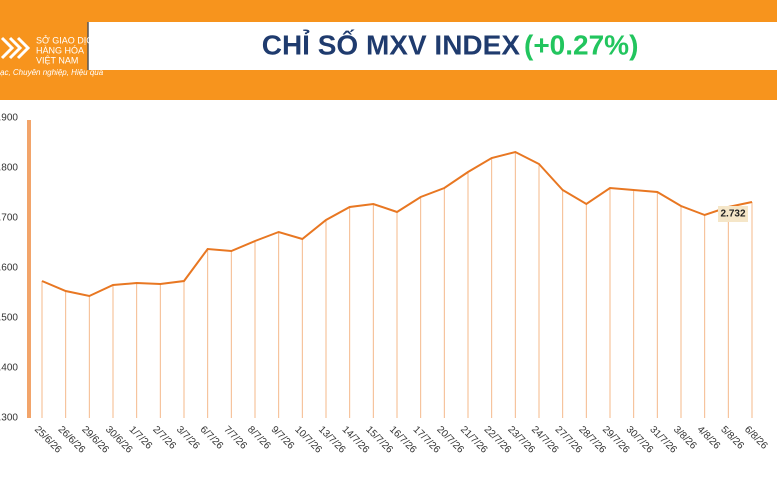  Describe the element at coordinates (259, 438) in the screenshot. I see `x-tick-label: 8/7/26` at that location.